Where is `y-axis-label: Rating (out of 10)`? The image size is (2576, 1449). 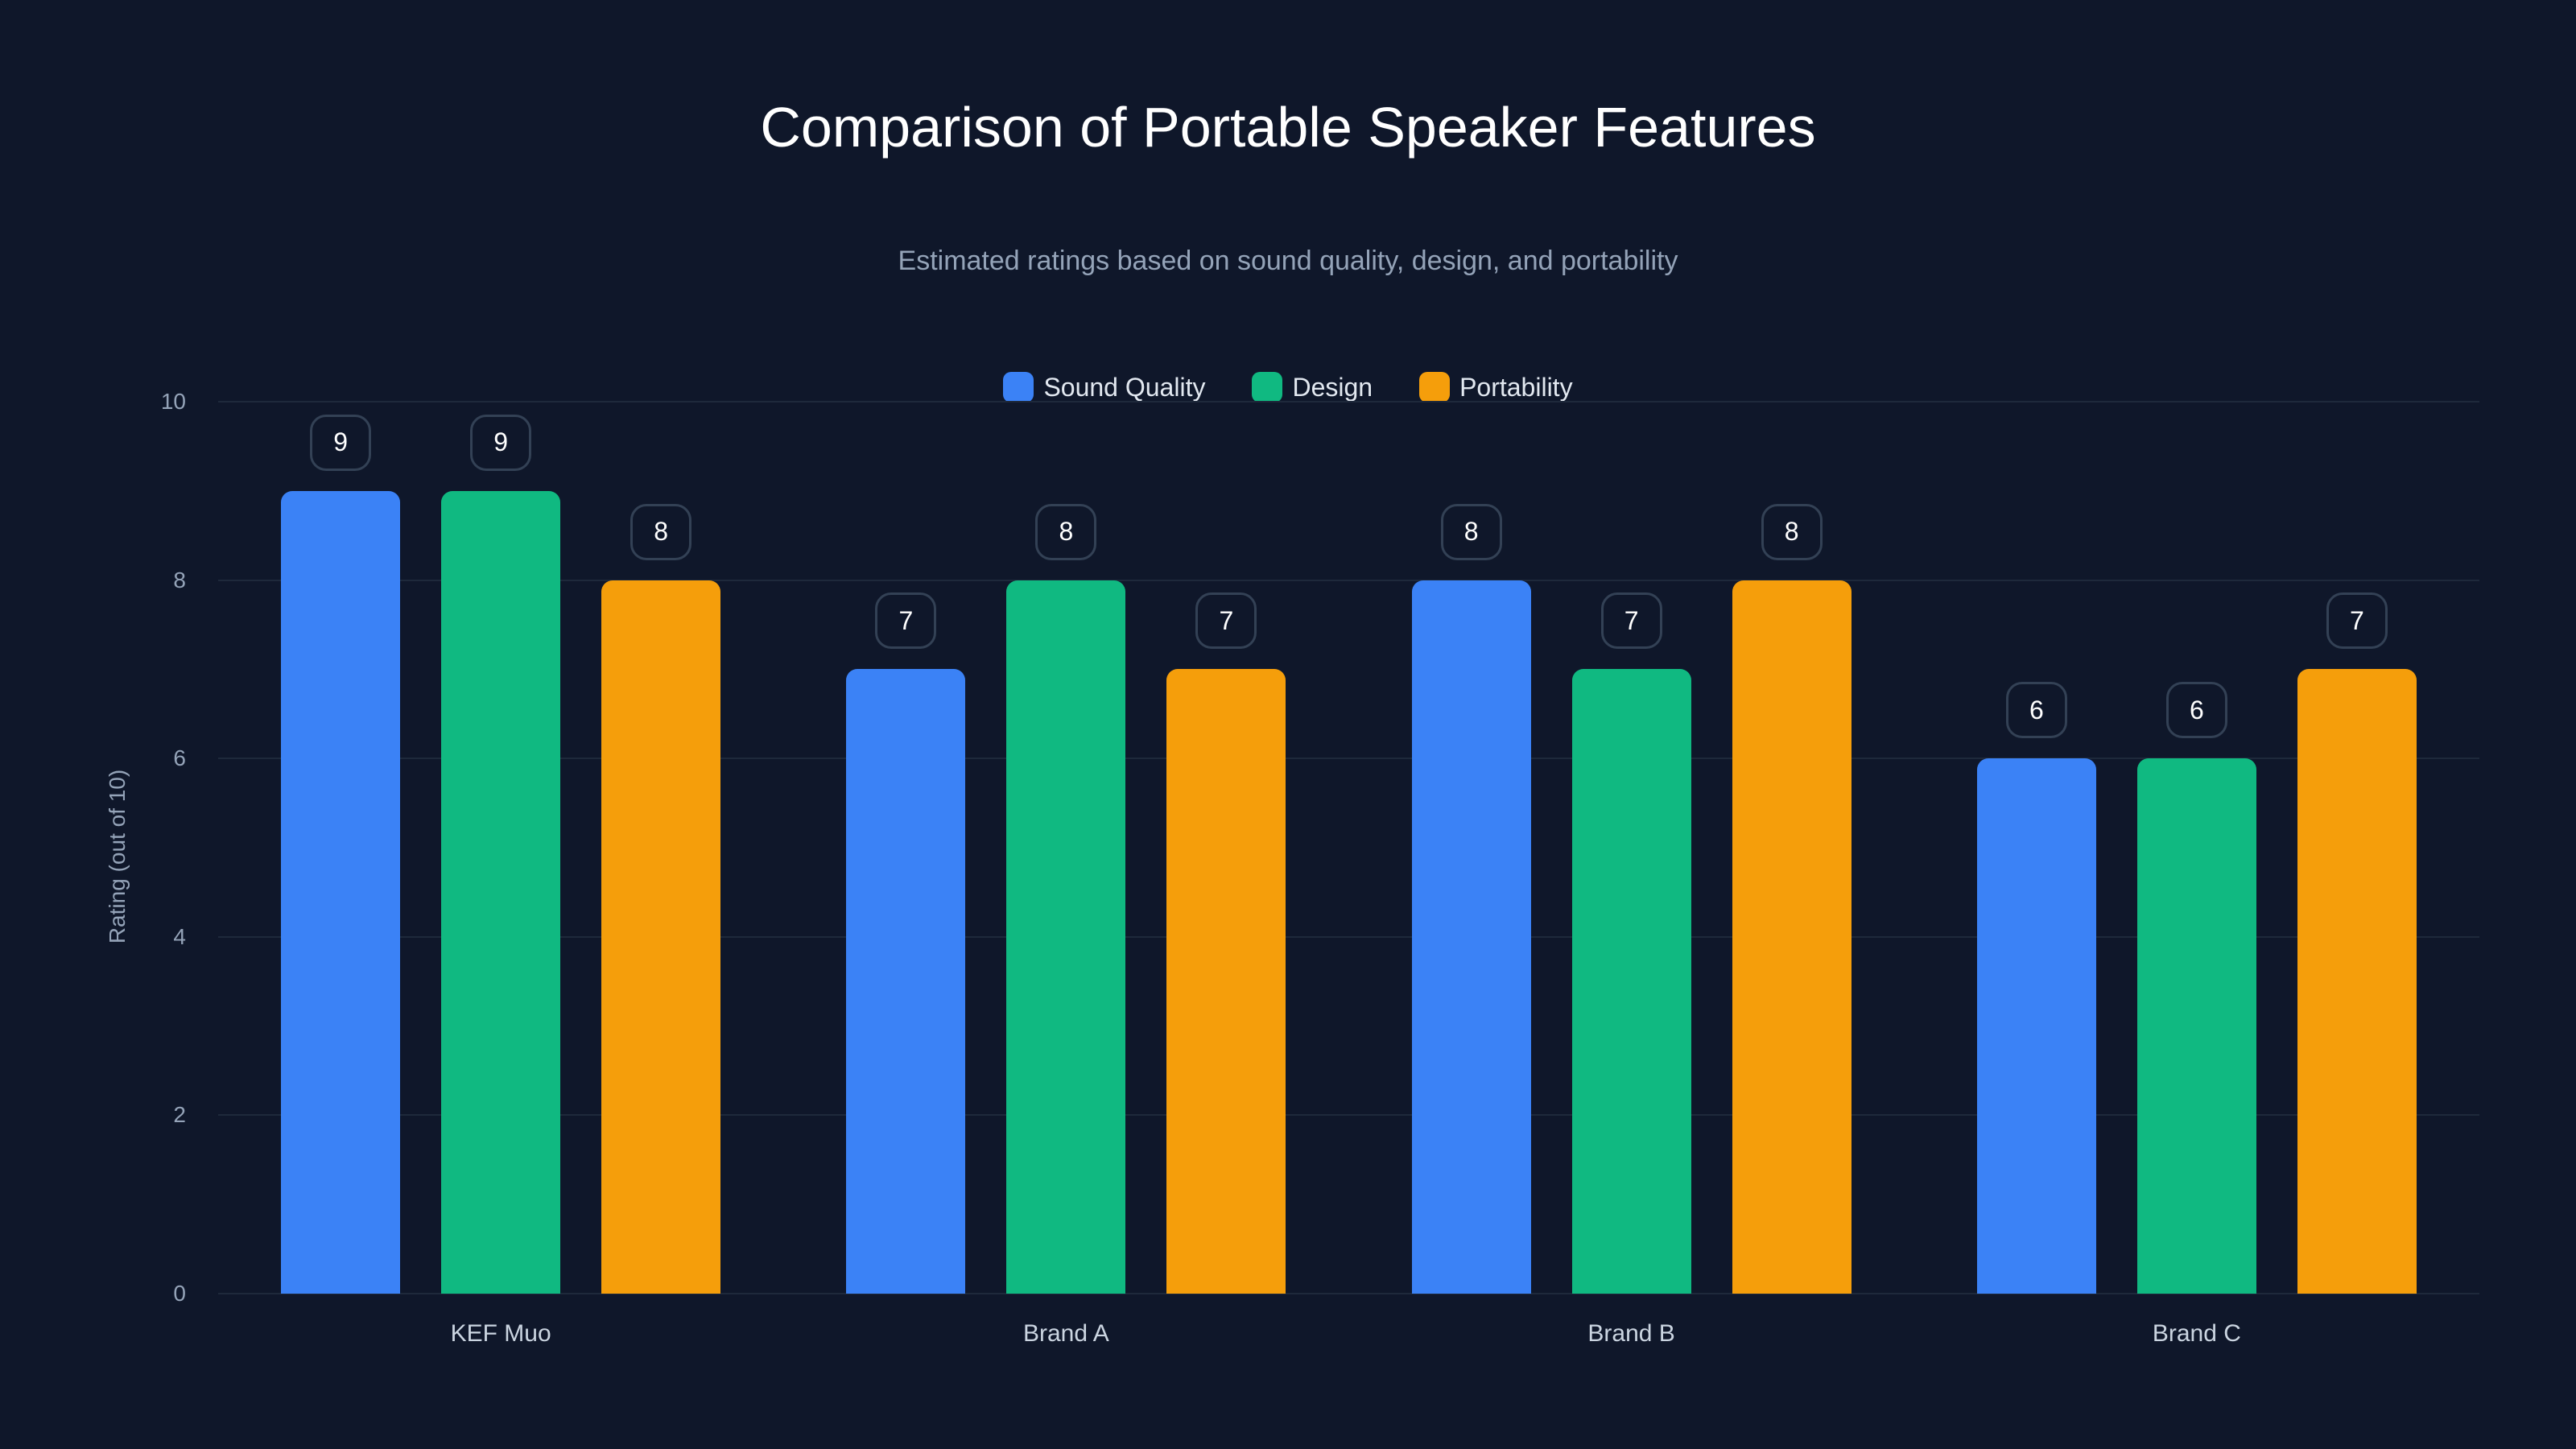 y-axis-label: Rating (out of 10) is located at coordinates (117, 856).